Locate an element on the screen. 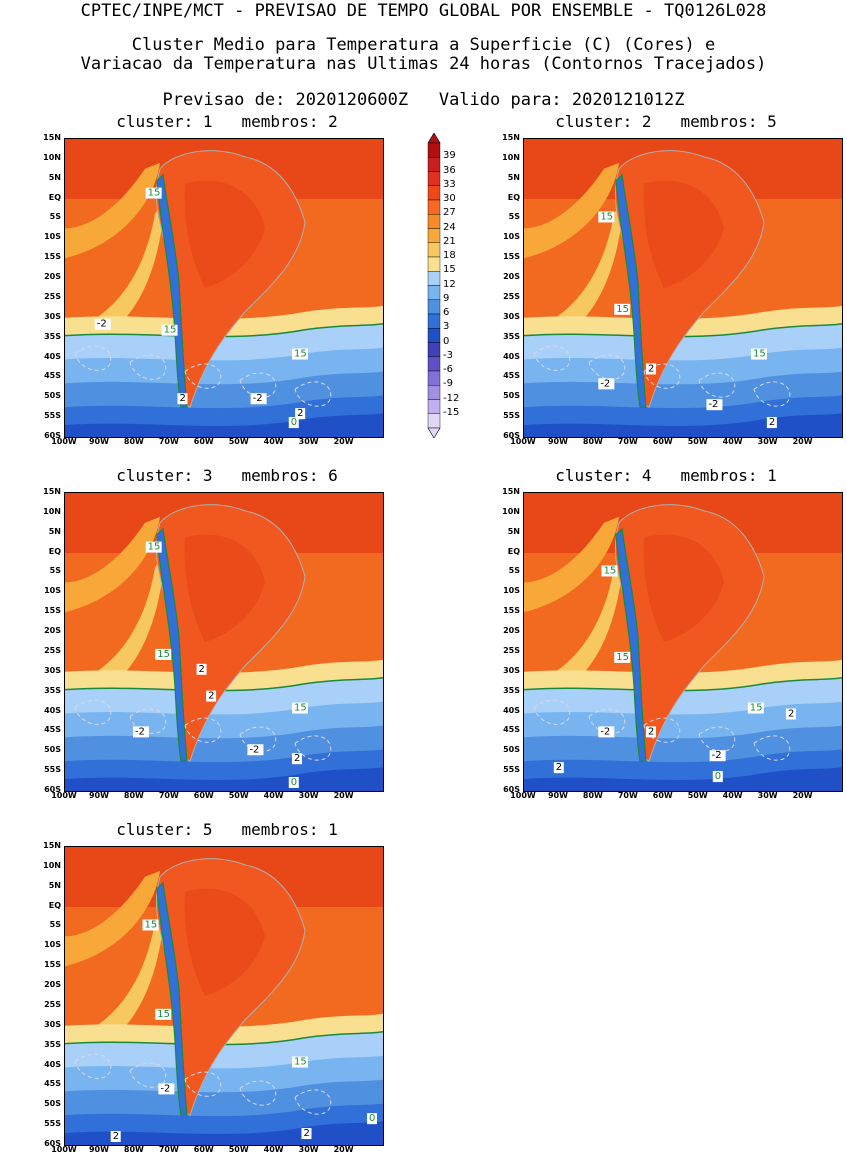  panel-title: cluster: 2 membros: 5 is located at coordinates (666, 121).